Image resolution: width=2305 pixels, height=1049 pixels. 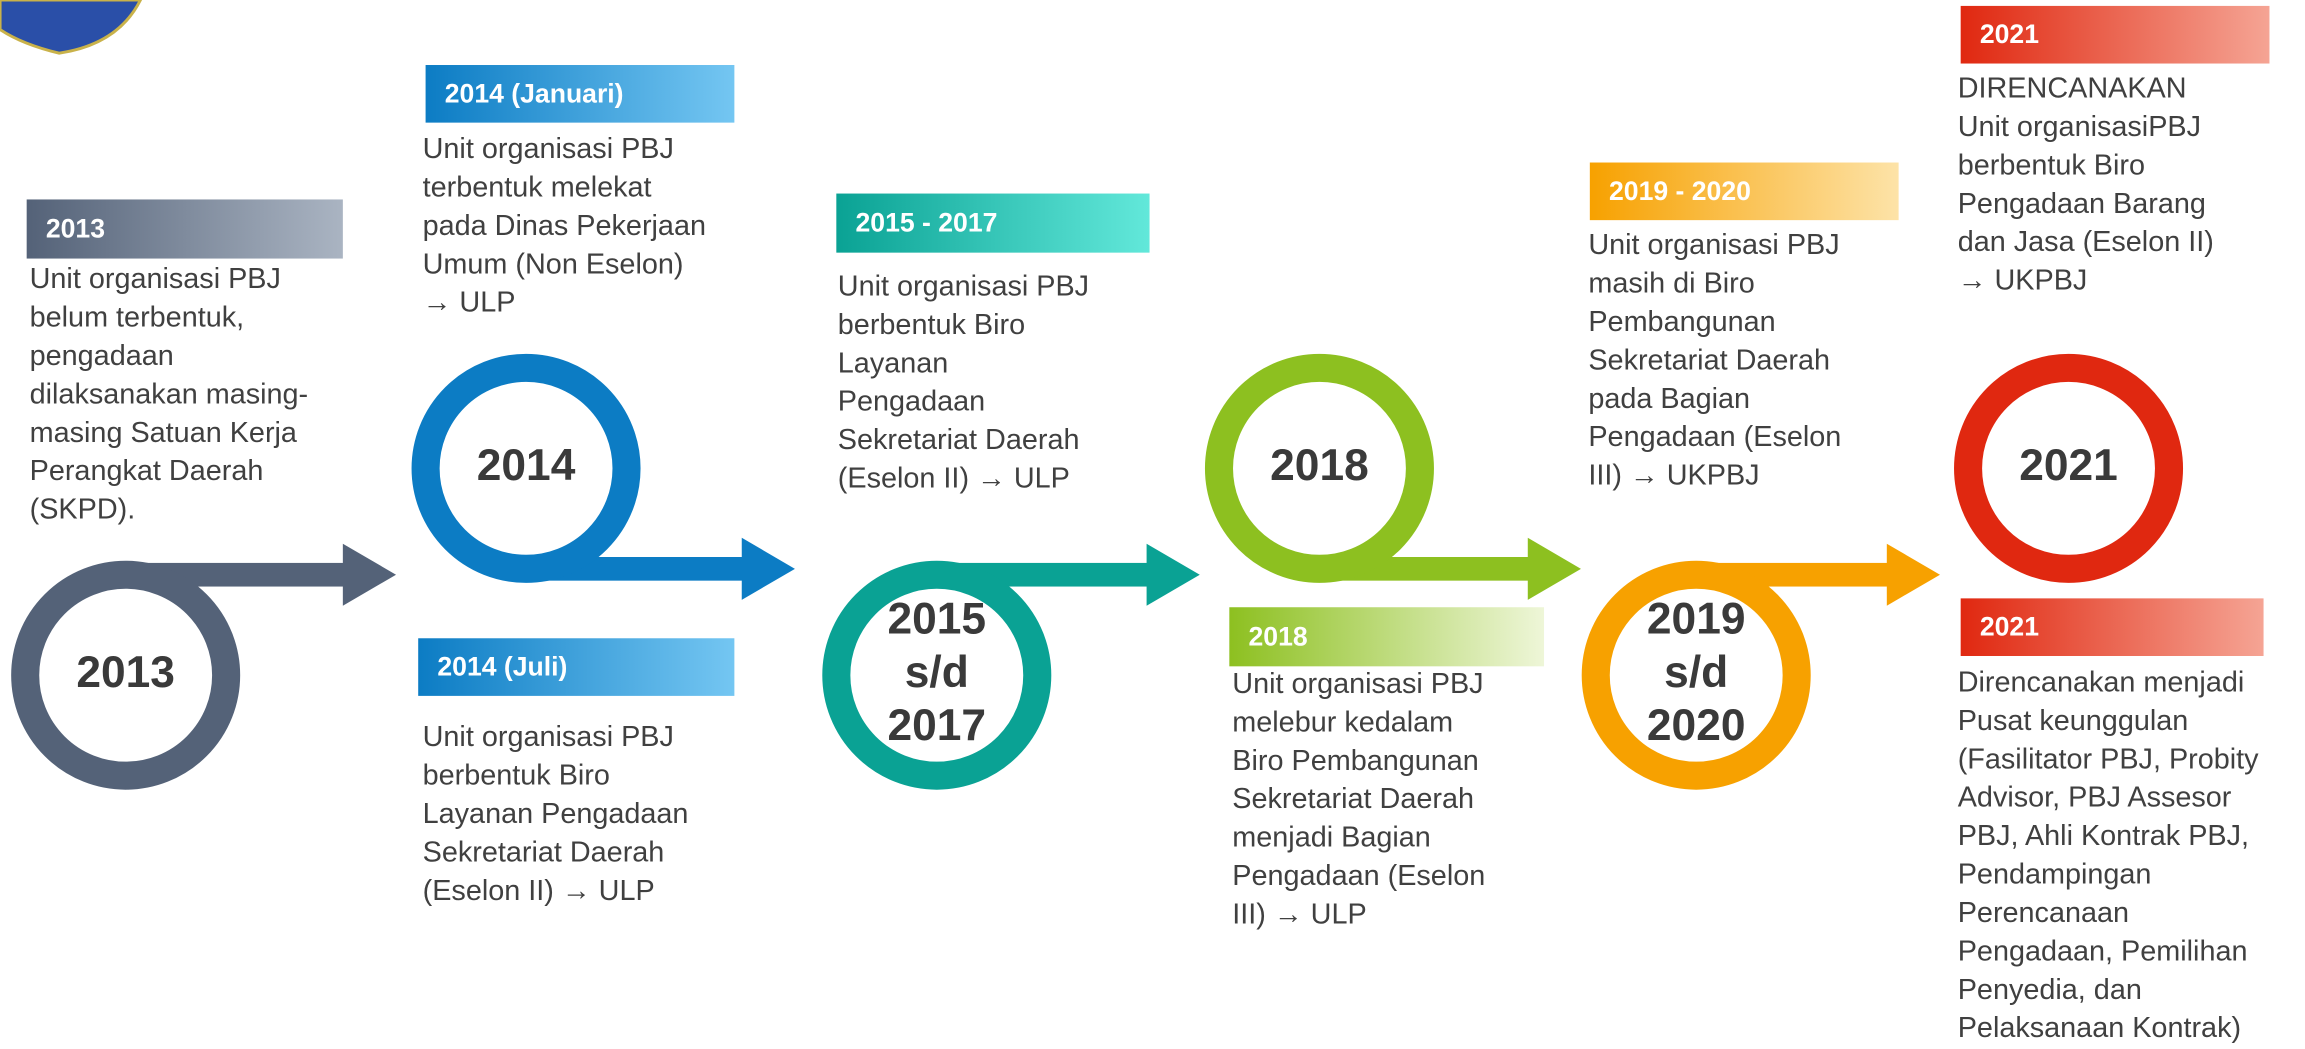 What do you see at coordinates (1671, 284) in the screenshot?
I see `description-line: masih di Biro` at bounding box center [1671, 284].